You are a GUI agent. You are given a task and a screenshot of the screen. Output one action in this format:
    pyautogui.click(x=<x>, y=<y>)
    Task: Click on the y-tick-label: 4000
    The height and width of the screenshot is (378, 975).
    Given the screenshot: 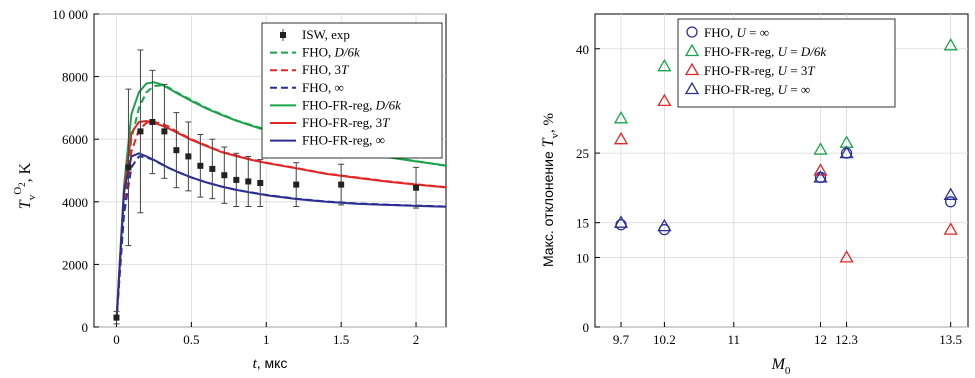 What is the action you would take?
    pyautogui.click(x=75, y=202)
    